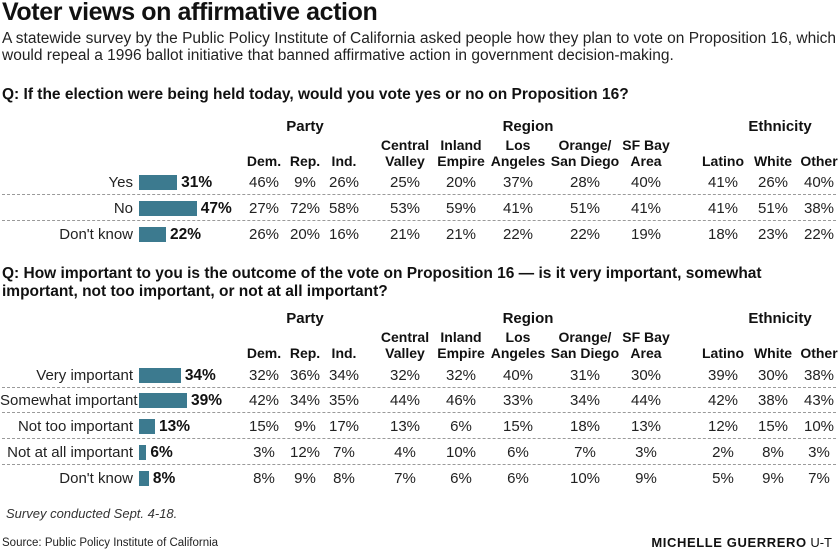  I want to click on table-cell: 4%, so click(405, 452).